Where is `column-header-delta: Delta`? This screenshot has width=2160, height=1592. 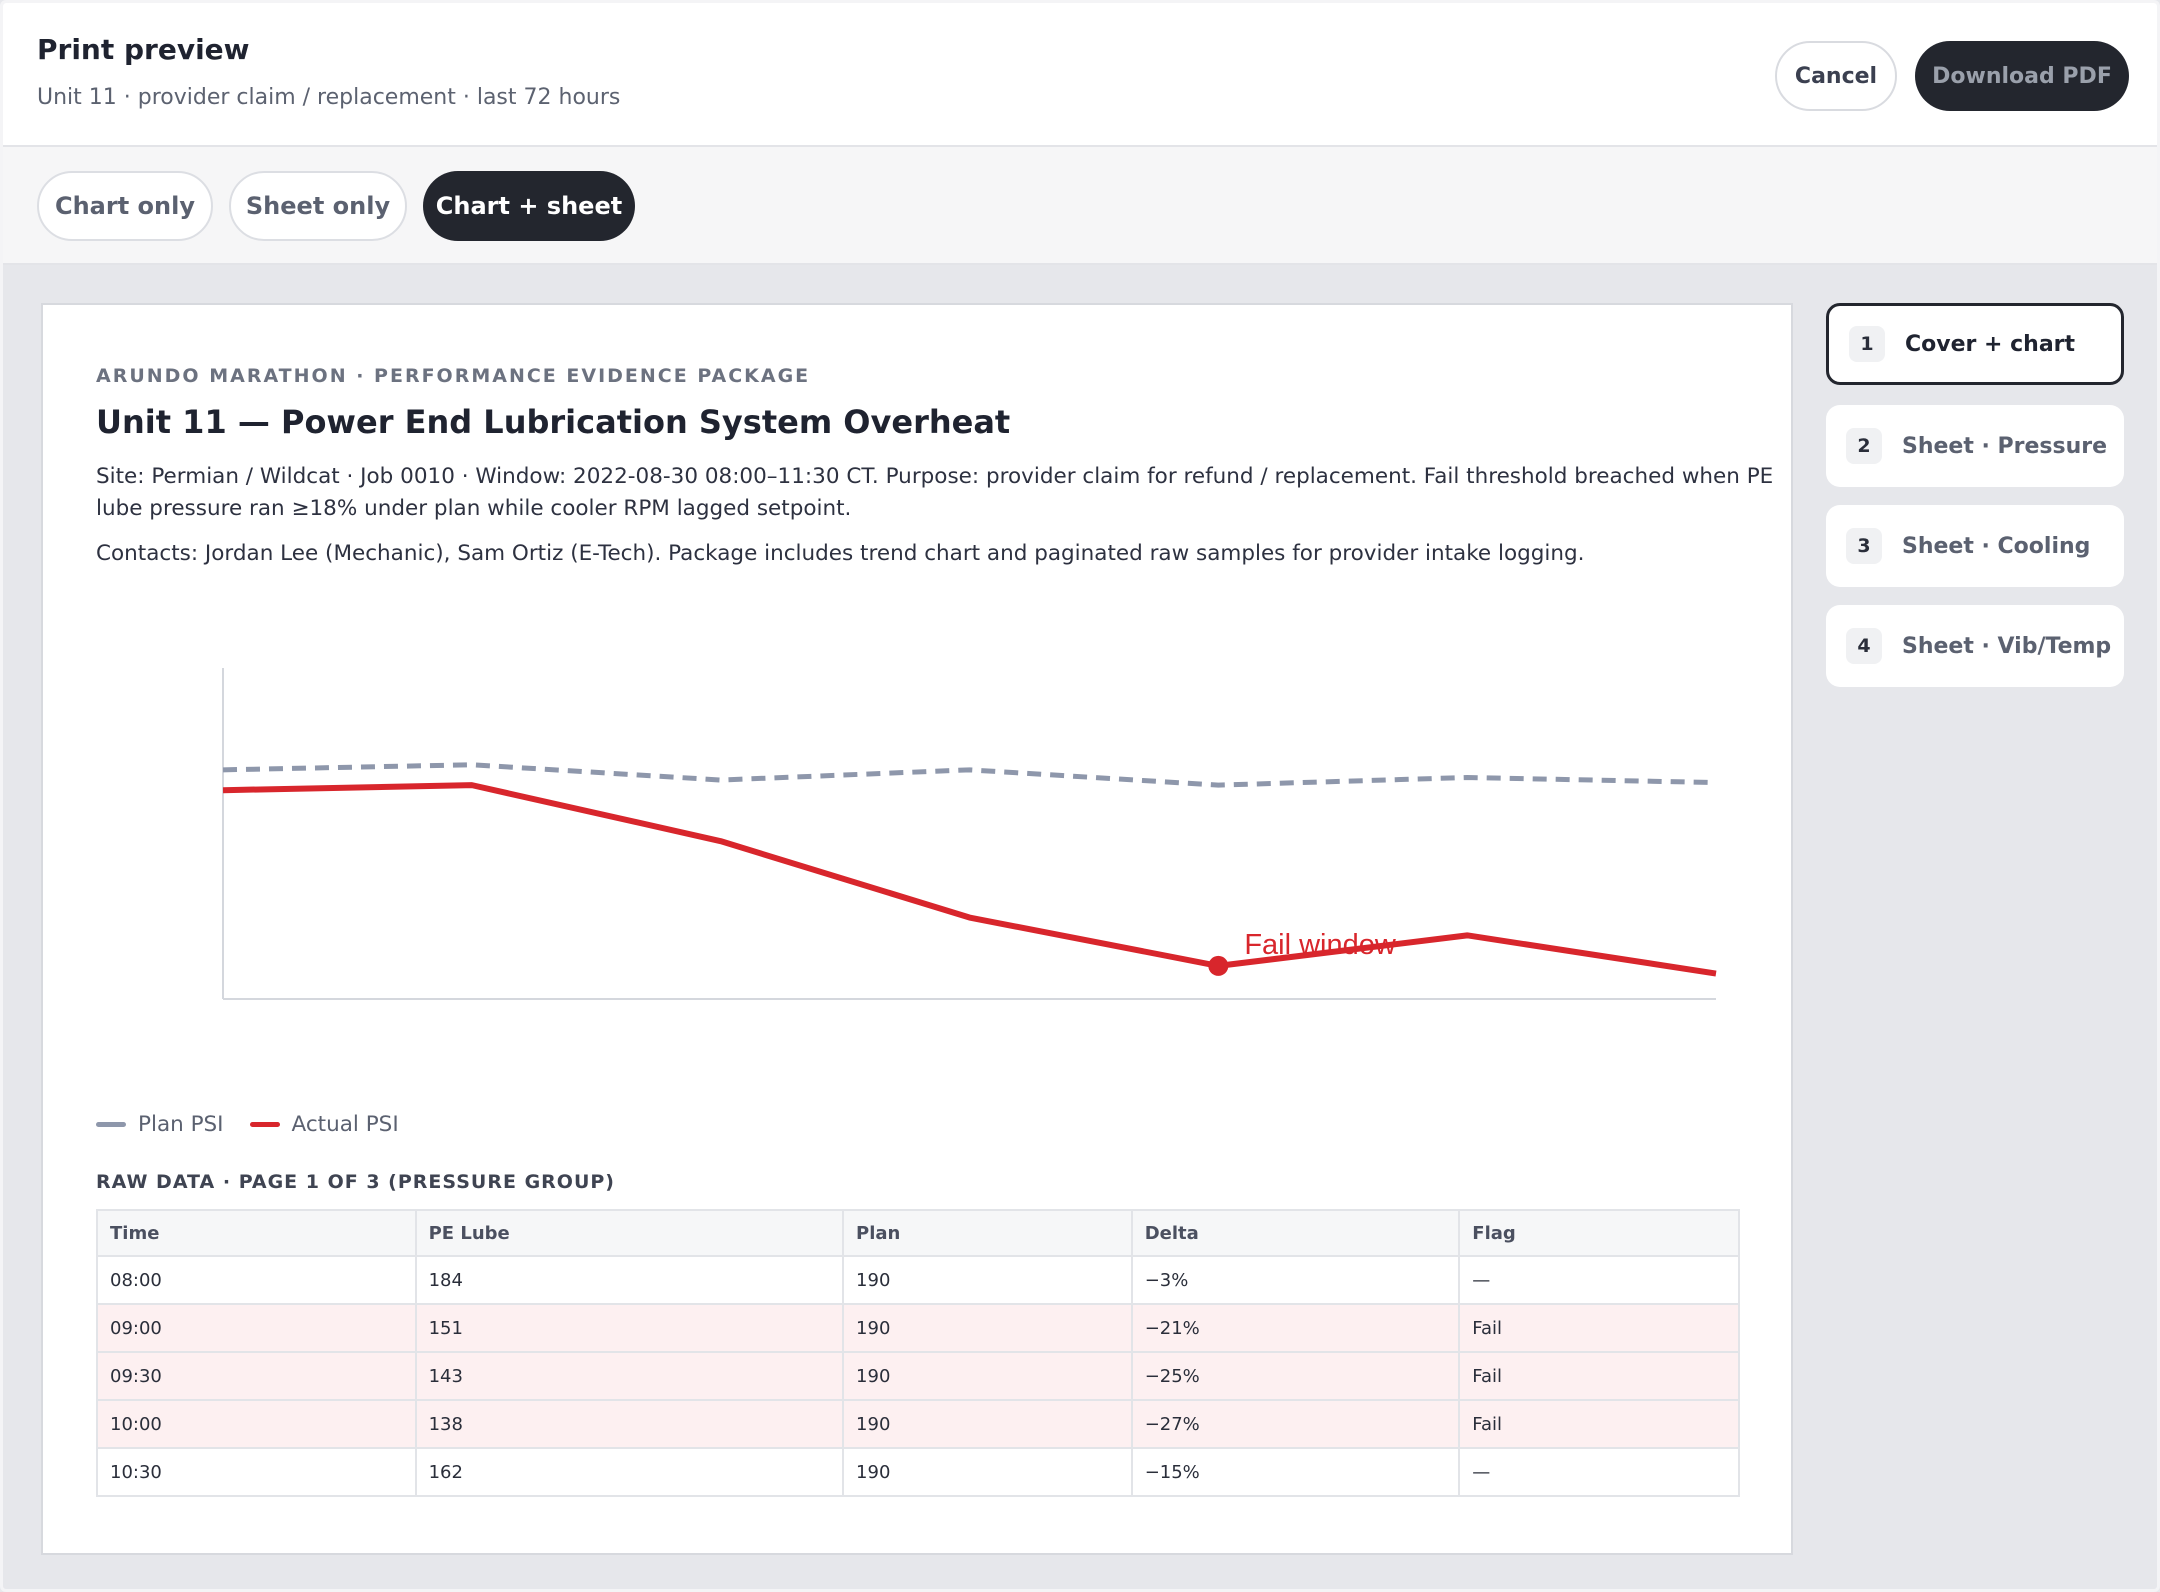 column-header-delta: Delta is located at coordinates (1295, 1233).